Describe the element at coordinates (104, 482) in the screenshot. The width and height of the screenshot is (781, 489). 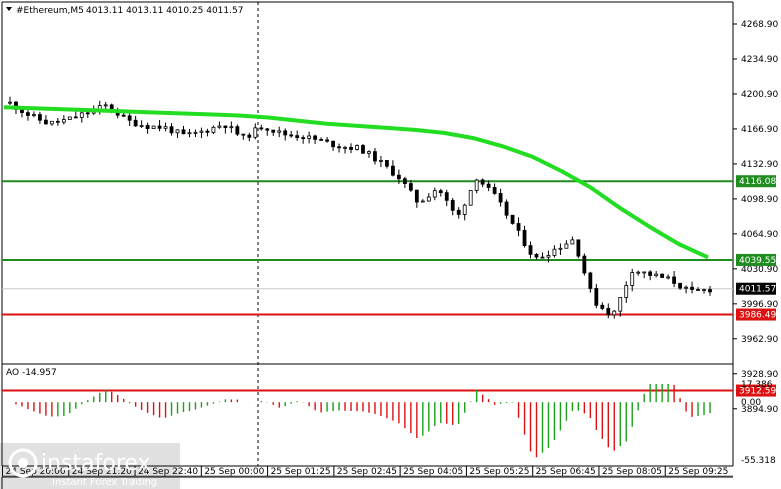
I see `logo-tagline: Instant Forex Trading` at that location.